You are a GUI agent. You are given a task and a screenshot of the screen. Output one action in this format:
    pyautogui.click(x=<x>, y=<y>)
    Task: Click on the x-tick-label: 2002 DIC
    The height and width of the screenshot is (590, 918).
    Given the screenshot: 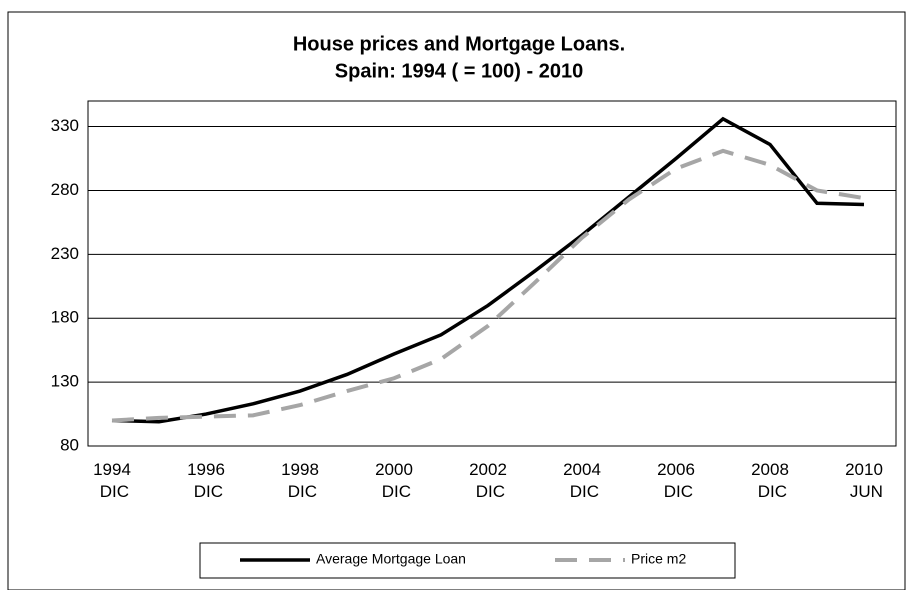 What is the action you would take?
    pyautogui.click(x=488, y=480)
    